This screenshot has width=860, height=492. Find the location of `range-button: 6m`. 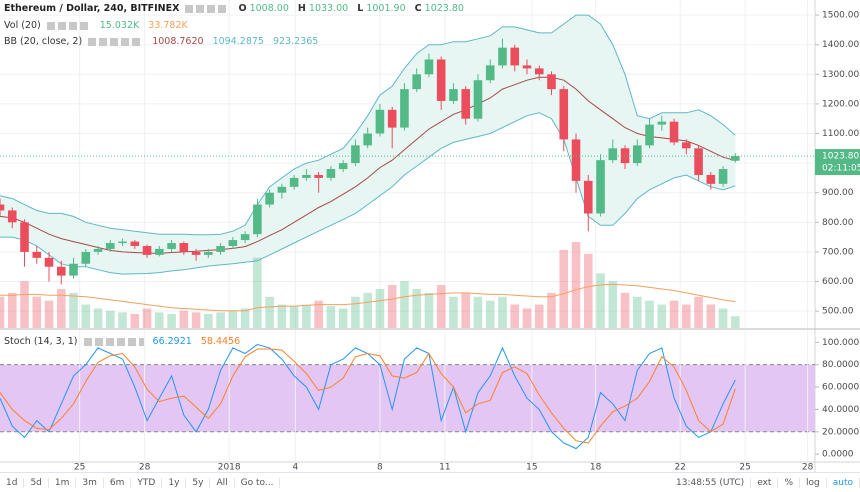

range-button: 6m is located at coordinates (118, 482).